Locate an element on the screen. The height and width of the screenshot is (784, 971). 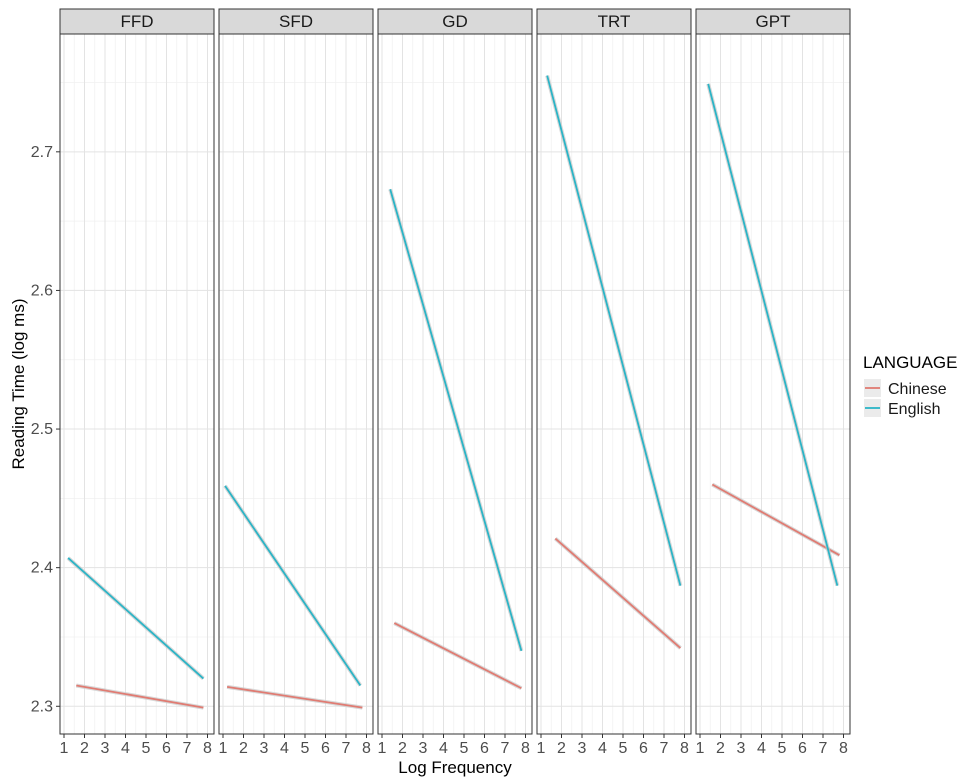
legend: LANGUAGE Chinese English is located at coordinates (910, 385).